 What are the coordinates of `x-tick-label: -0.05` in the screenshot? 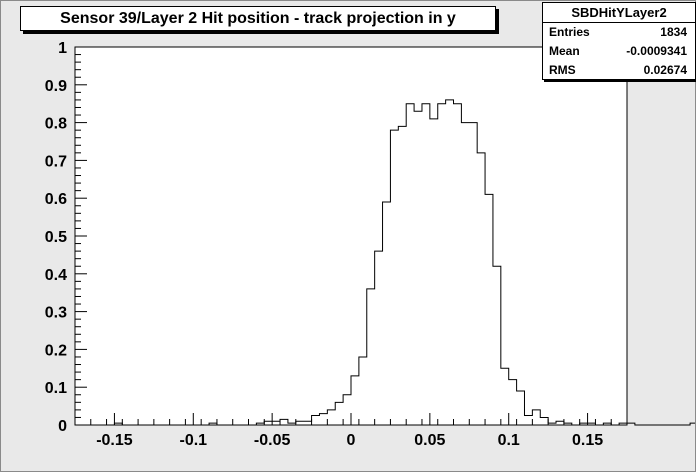 It's located at (272, 440).